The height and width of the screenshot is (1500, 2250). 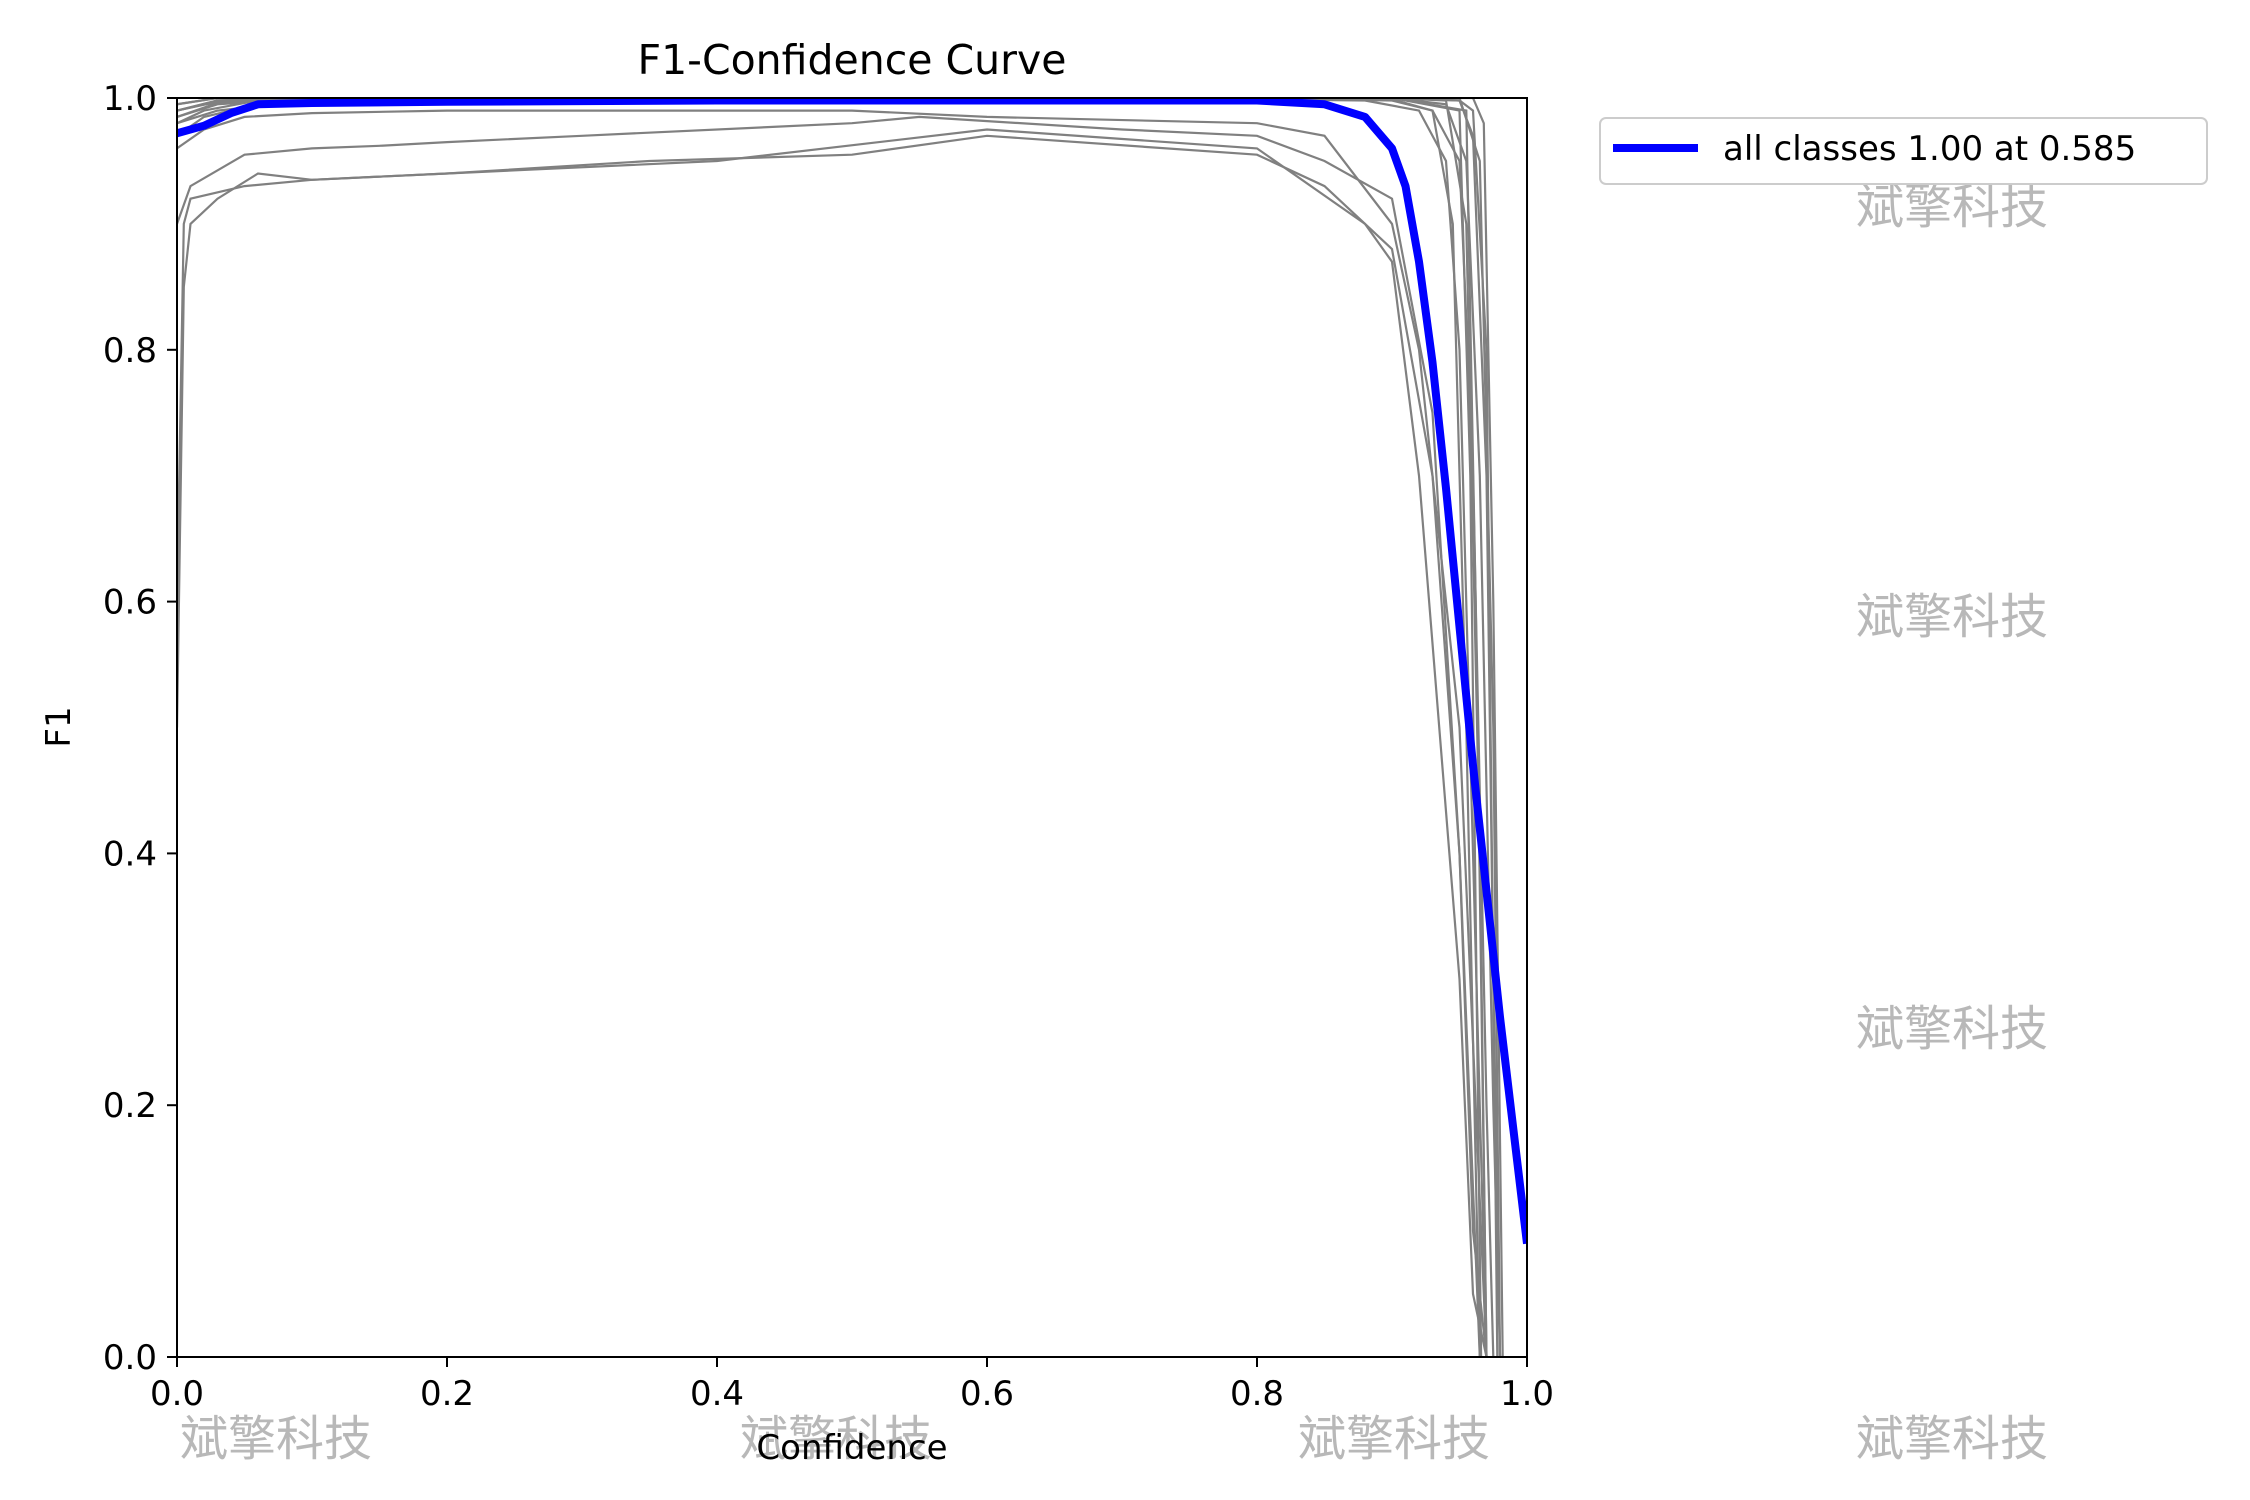 What do you see at coordinates (130, 351) in the screenshot?
I see `y-tick-label: 0.8` at bounding box center [130, 351].